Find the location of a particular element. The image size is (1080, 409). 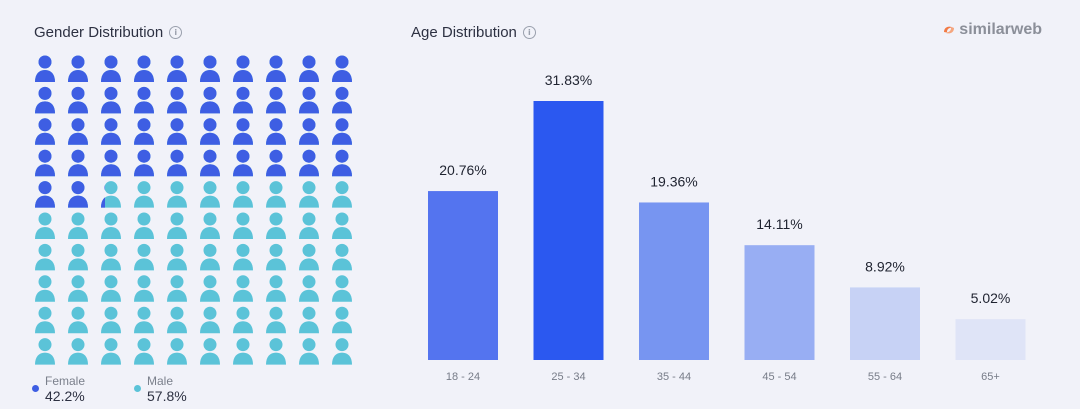

legend-male: Male 57.8% is located at coordinates (160, 389).